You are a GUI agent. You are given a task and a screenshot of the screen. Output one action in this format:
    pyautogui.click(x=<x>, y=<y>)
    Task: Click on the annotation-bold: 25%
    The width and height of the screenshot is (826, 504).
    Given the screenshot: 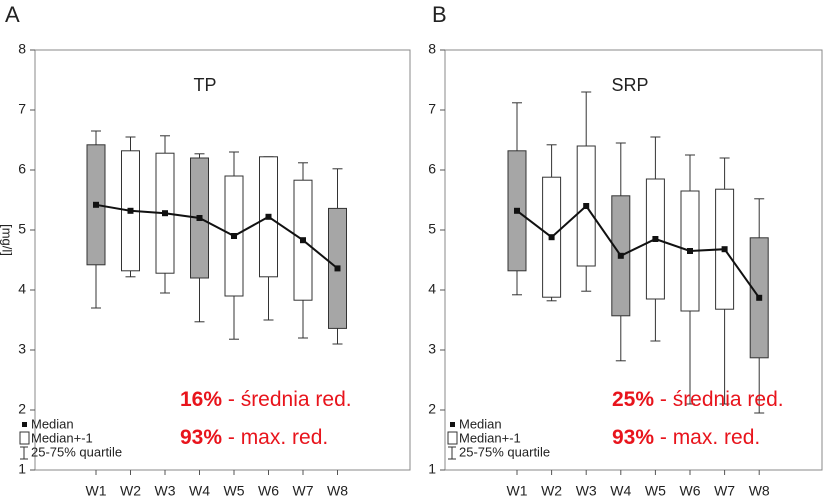 What is the action you would take?
    pyautogui.click(x=633, y=399)
    